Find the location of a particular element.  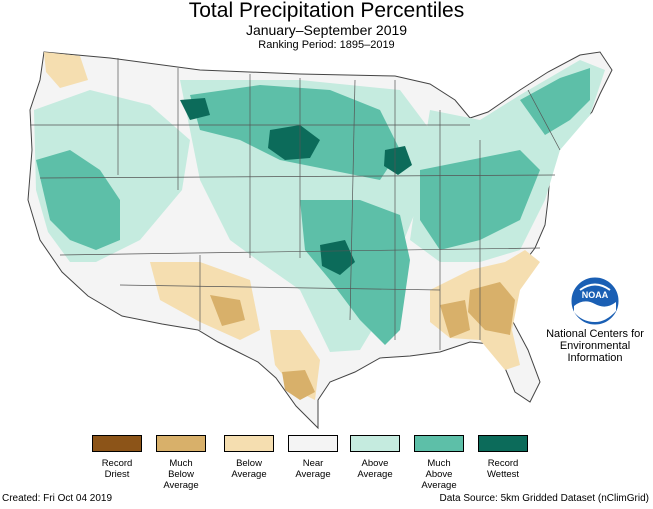

legend-item-record-wettest: Record Wettest is located at coordinates (503, 457).